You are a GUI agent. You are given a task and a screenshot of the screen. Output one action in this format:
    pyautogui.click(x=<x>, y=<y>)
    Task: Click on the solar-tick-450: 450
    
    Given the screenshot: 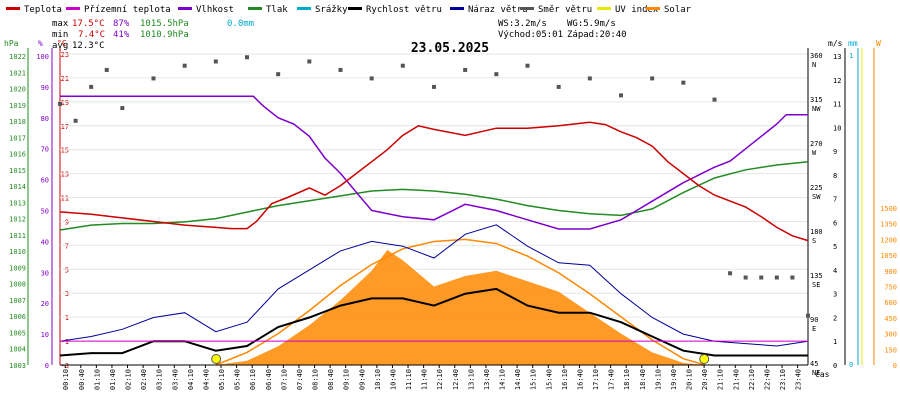 What is the action you would take?
    pyautogui.click(x=890, y=319)
    